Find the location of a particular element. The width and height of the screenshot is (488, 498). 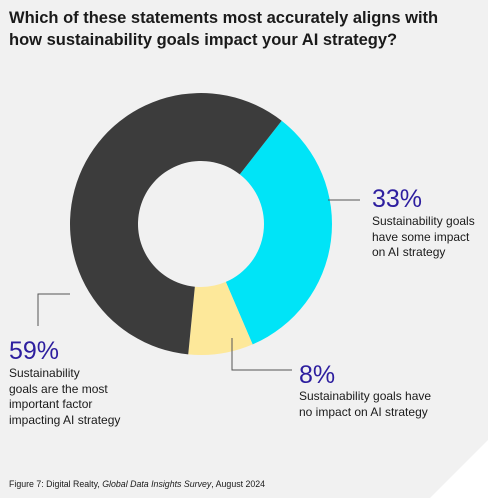

slice-description-33-line-3: on AI strategy is located at coordinates (409, 252).